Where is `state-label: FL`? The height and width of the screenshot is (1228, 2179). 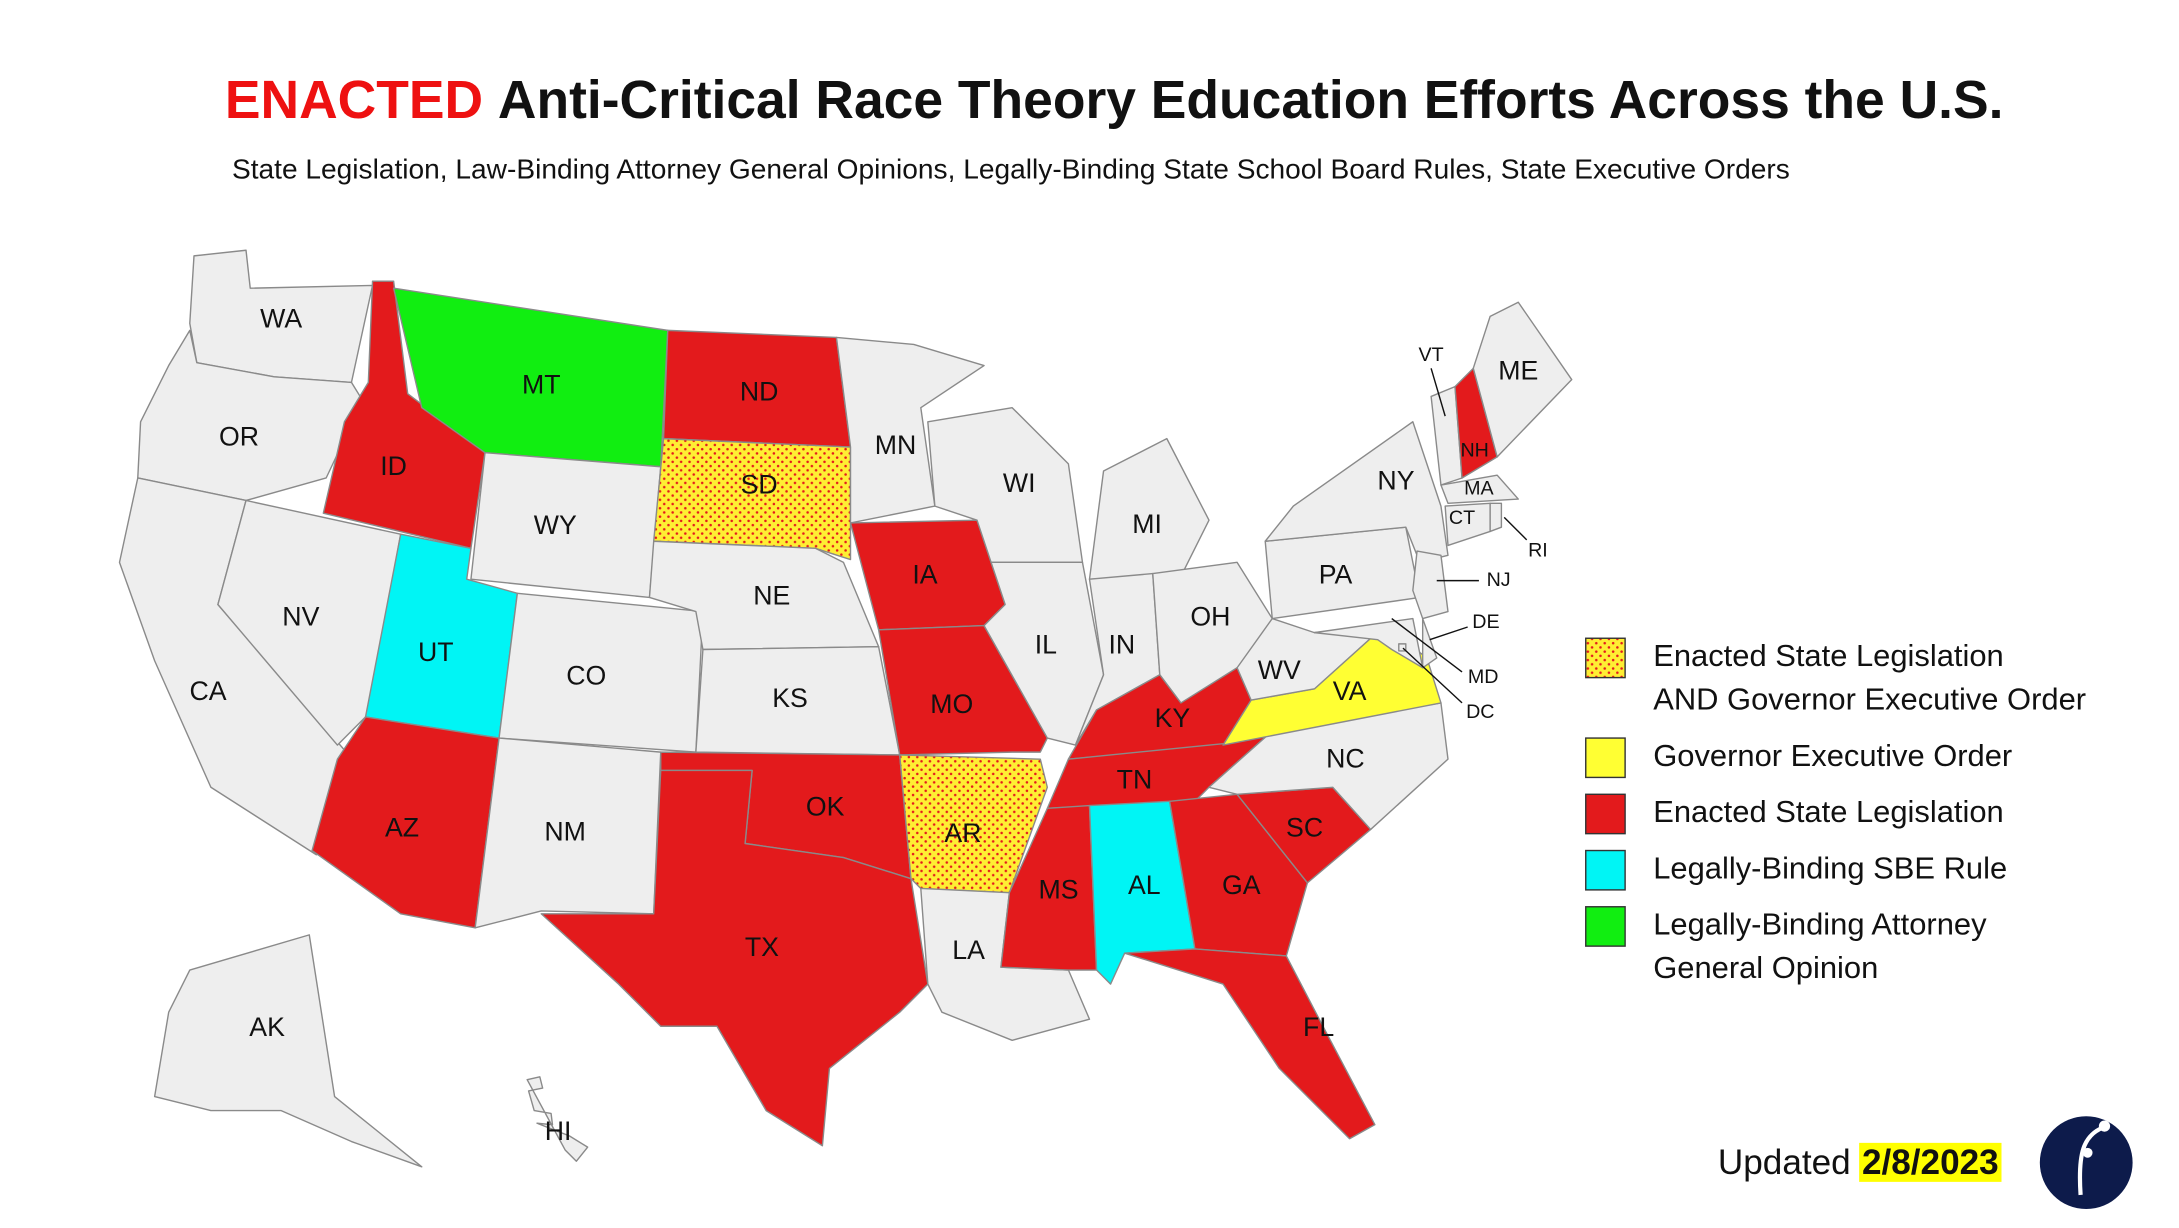
state-label: FL is located at coordinates (1318, 1027).